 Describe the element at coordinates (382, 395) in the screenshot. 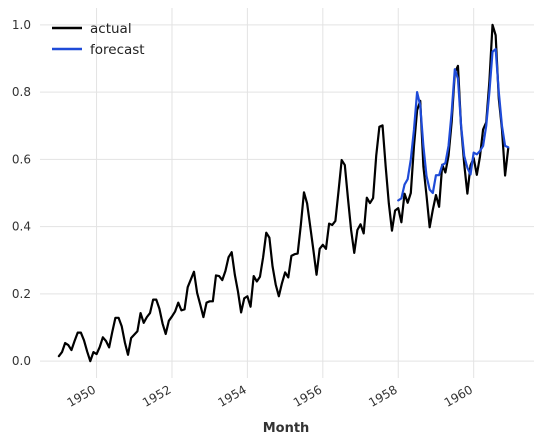

I see `x-tick-label: 1958` at that location.